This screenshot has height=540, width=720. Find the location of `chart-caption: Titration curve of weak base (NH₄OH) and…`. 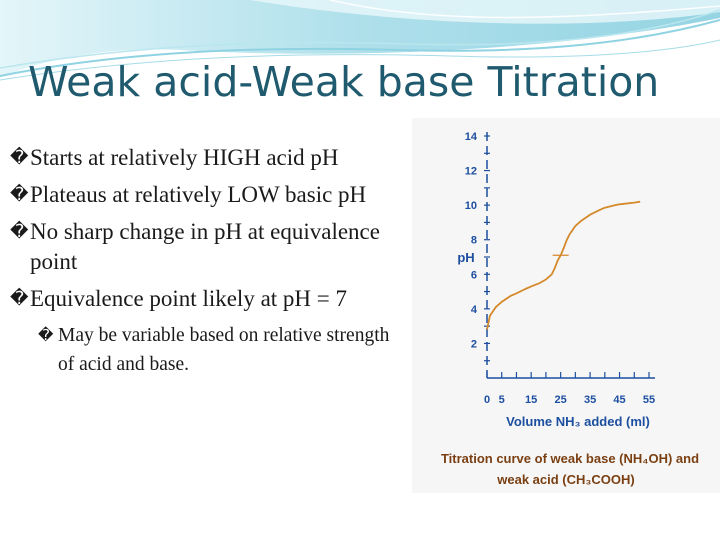

chart-caption: Titration curve of weak base (NH₄OH) and… is located at coordinates (566, 469).